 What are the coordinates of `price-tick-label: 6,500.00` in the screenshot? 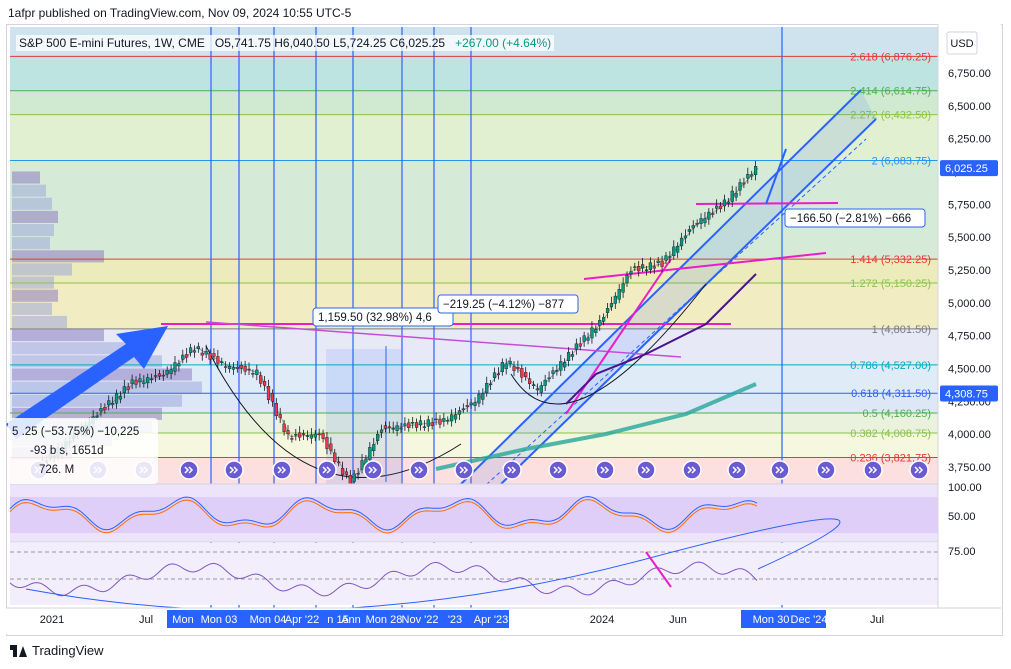 It's located at (969, 107).